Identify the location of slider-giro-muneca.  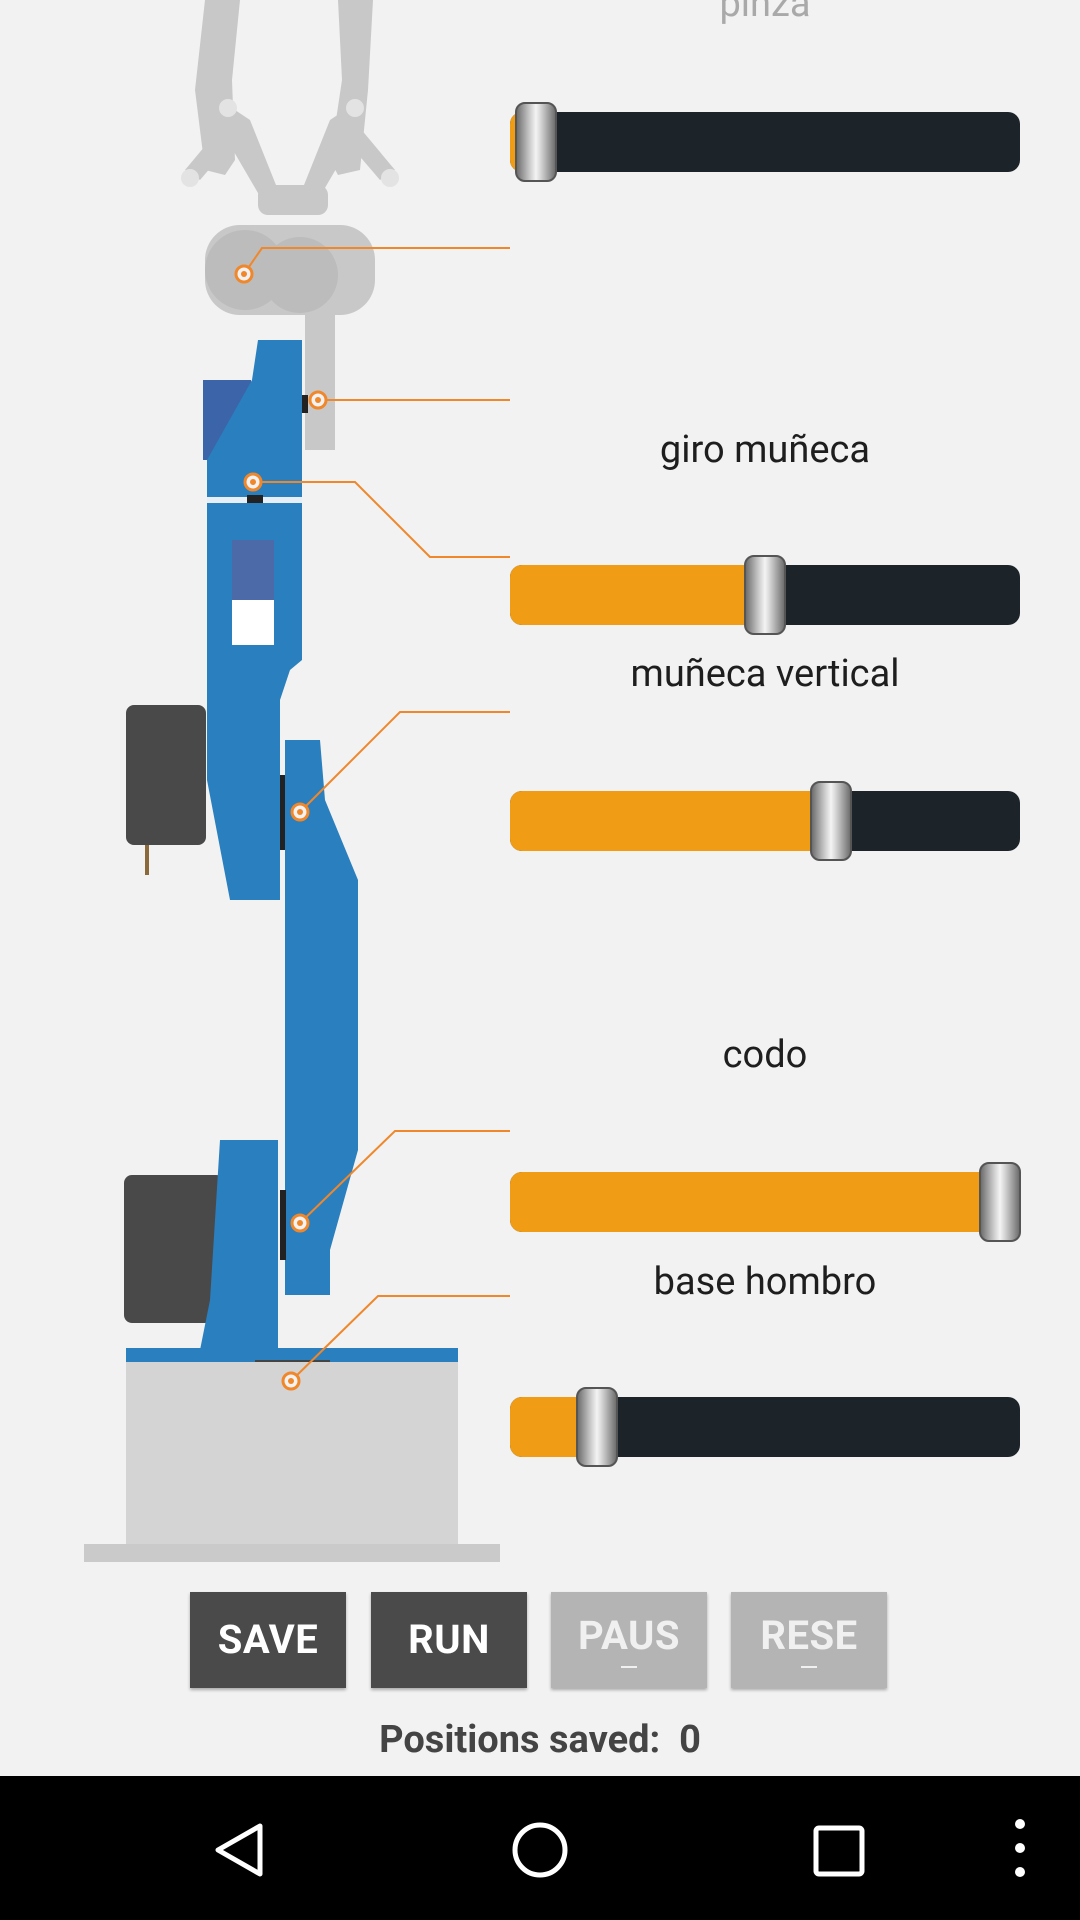
(765, 595).